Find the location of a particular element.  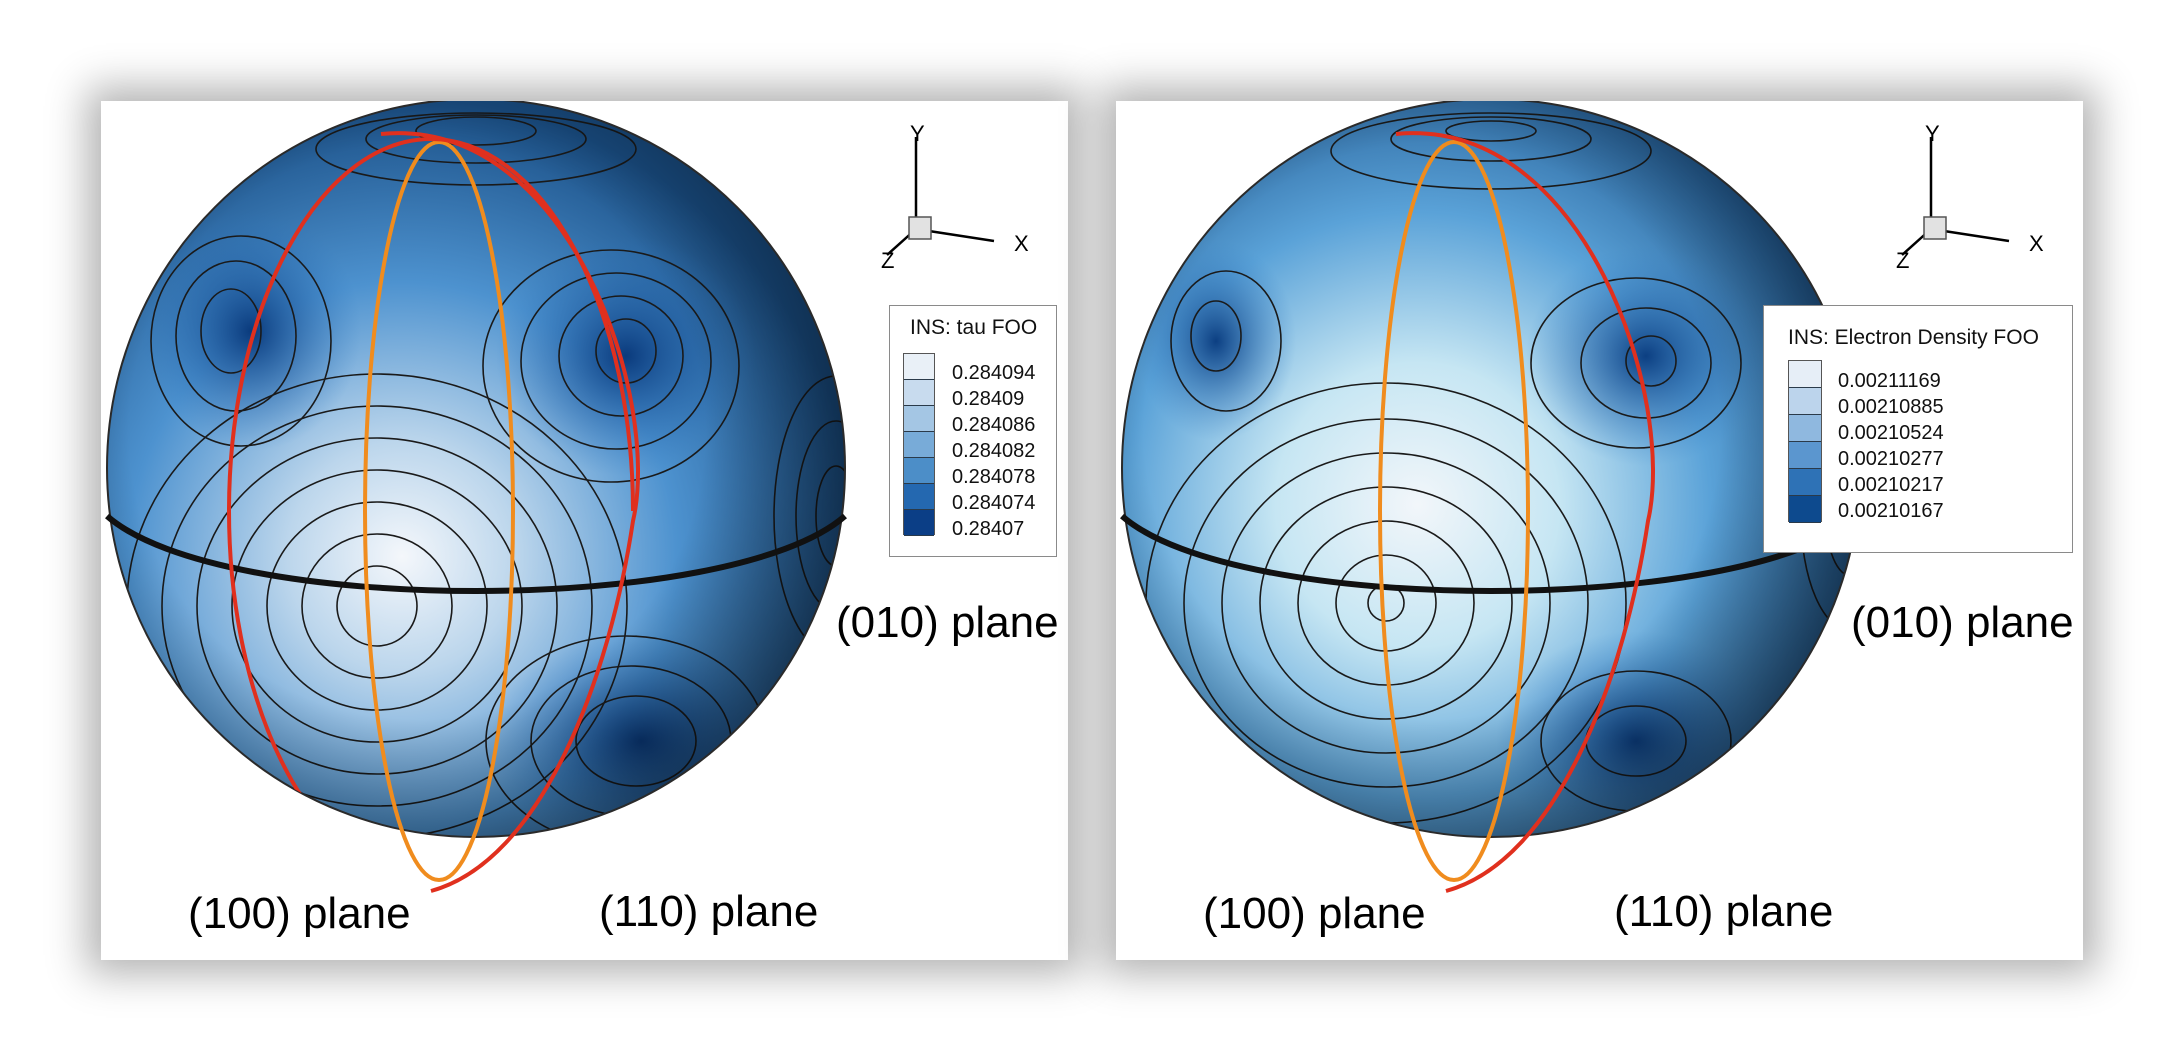

legend-entry: 0.284086 is located at coordinates (994, 425).